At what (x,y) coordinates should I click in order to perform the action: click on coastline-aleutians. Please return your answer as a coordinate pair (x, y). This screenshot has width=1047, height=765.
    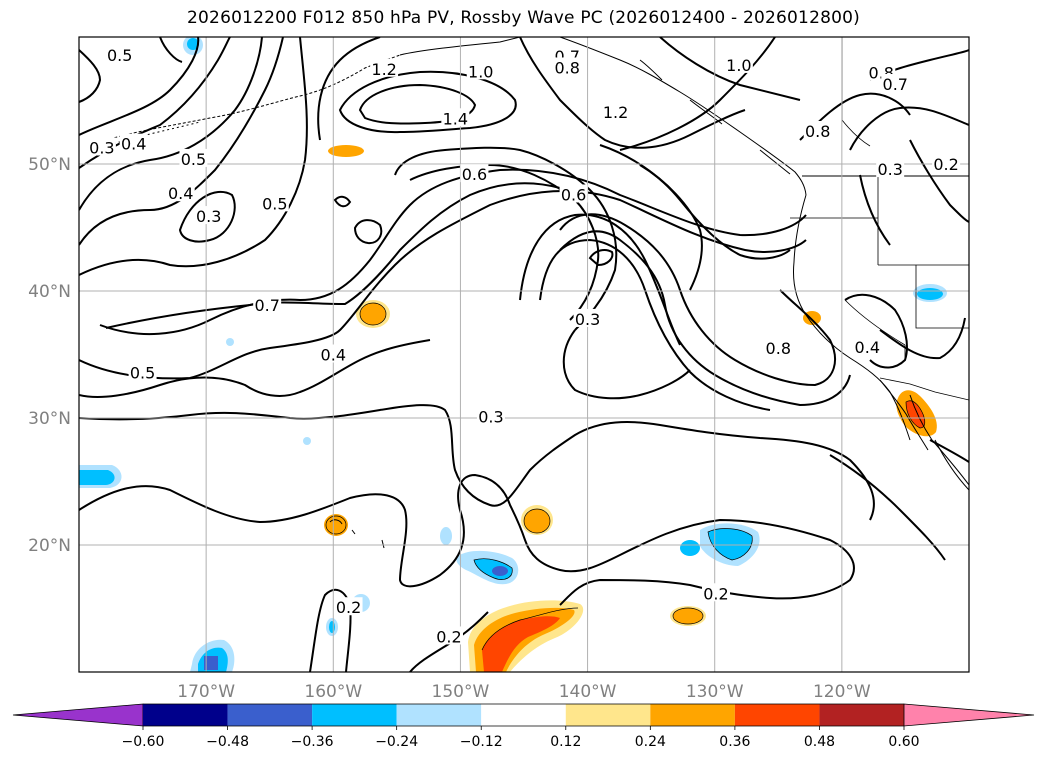
    Looking at the image, I should click on (147, 136).